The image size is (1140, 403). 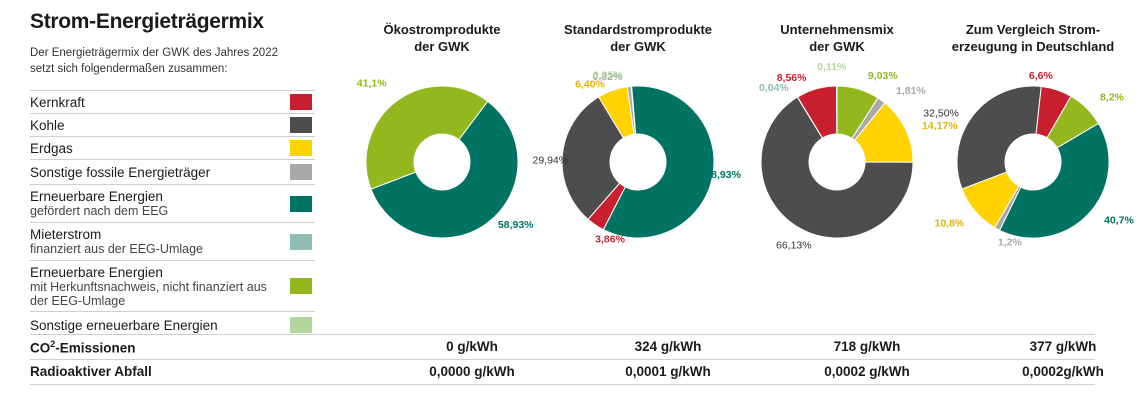 I want to click on co2-value: 377 g/kWh, so click(x=1063, y=346).